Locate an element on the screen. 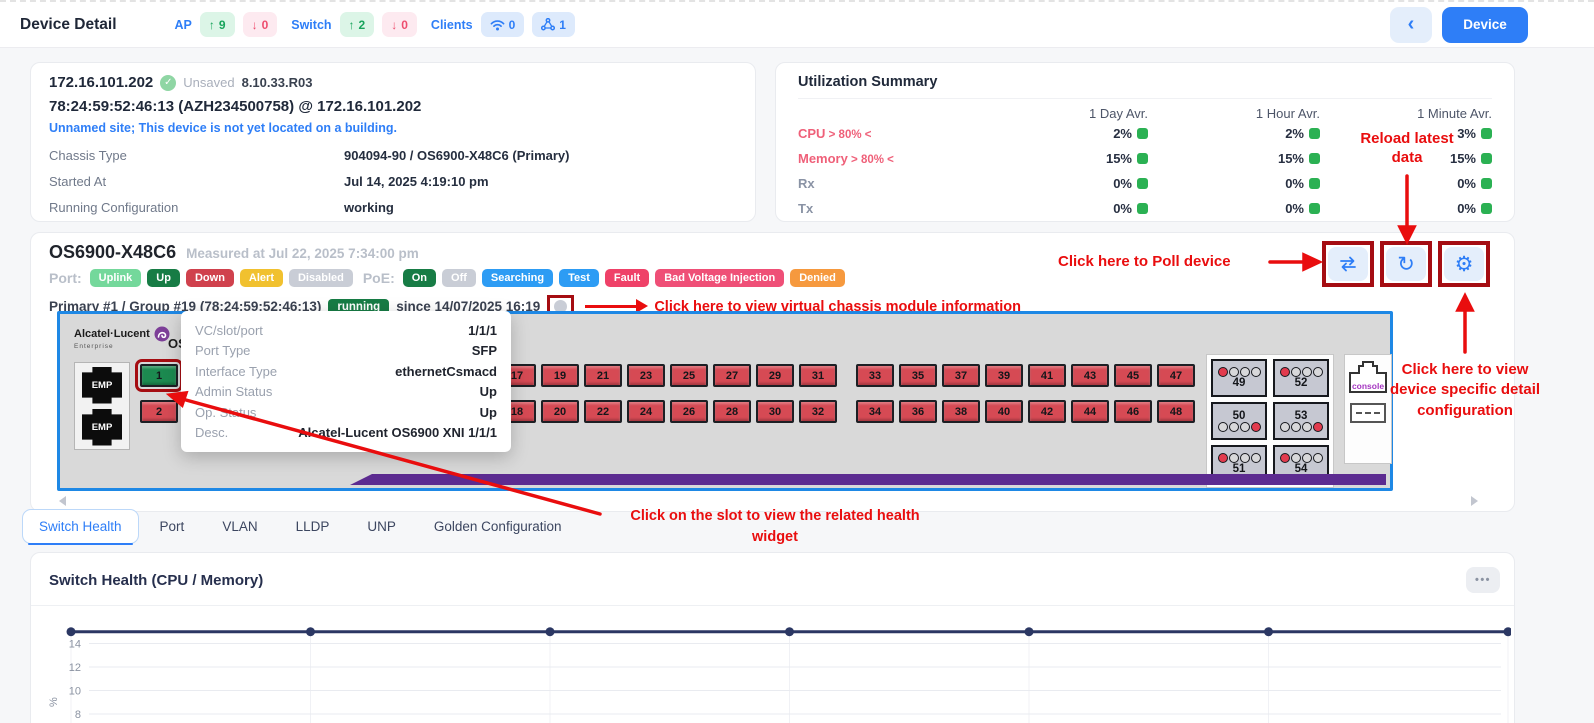 This screenshot has height=723, width=1594. util-row-memory: Memory > 80% <15% 15% 15% is located at coordinates (1145, 158).